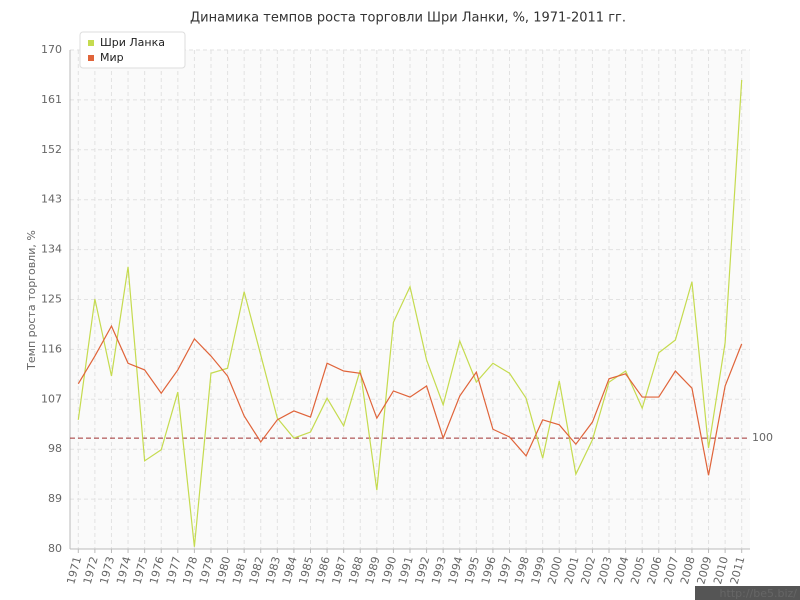  I want to click on legend-label: Мир, so click(112, 57).